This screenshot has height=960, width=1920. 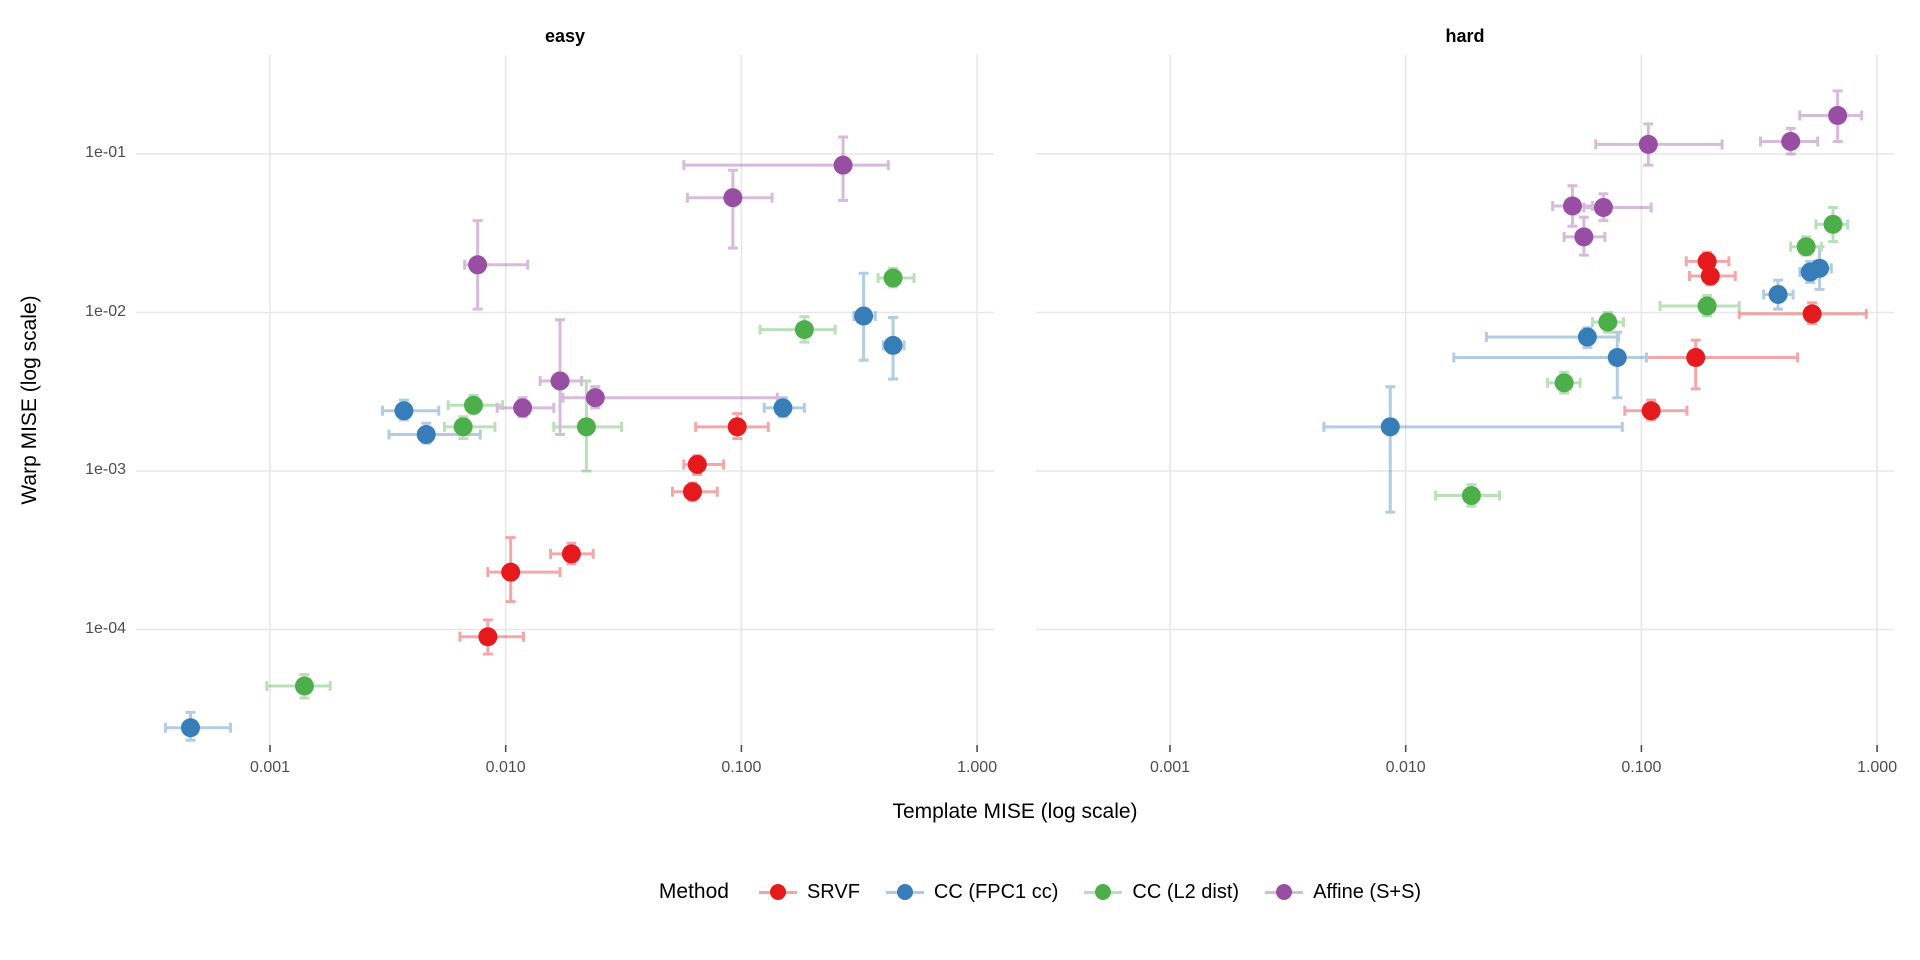 What do you see at coordinates (29, 400) in the screenshot?
I see `y-axis-title: Warp MISE (log scale)` at bounding box center [29, 400].